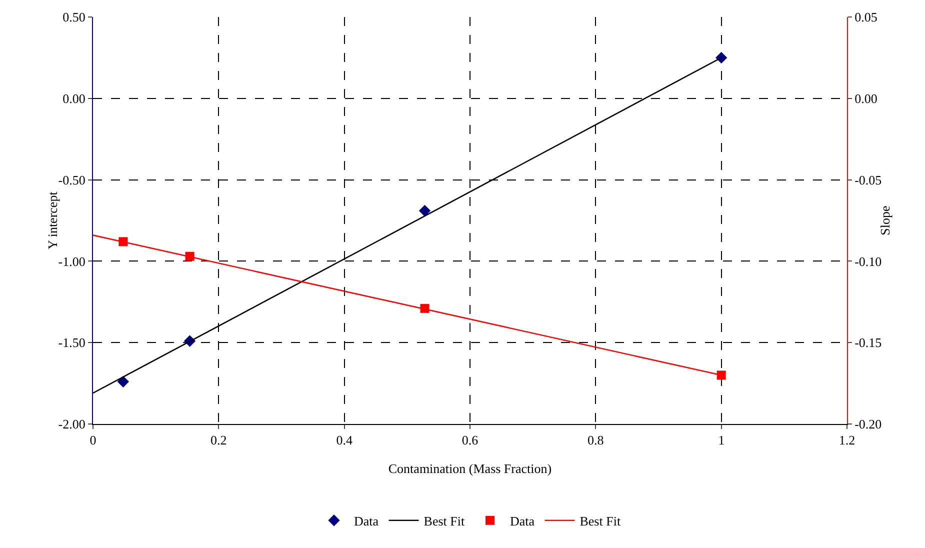 The width and height of the screenshot is (925, 548). What do you see at coordinates (72, 261) in the screenshot?
I see `y-tick-label: -1.00` at bounding box center [72, 261].